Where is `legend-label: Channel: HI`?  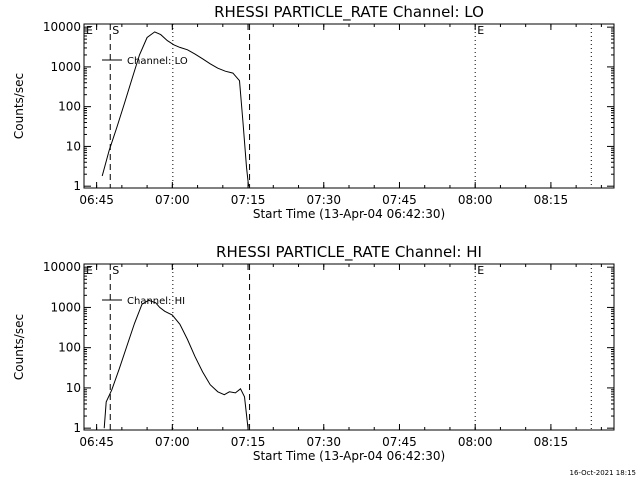
legend-label: Channel: HI is located at coordinates (156, 301).